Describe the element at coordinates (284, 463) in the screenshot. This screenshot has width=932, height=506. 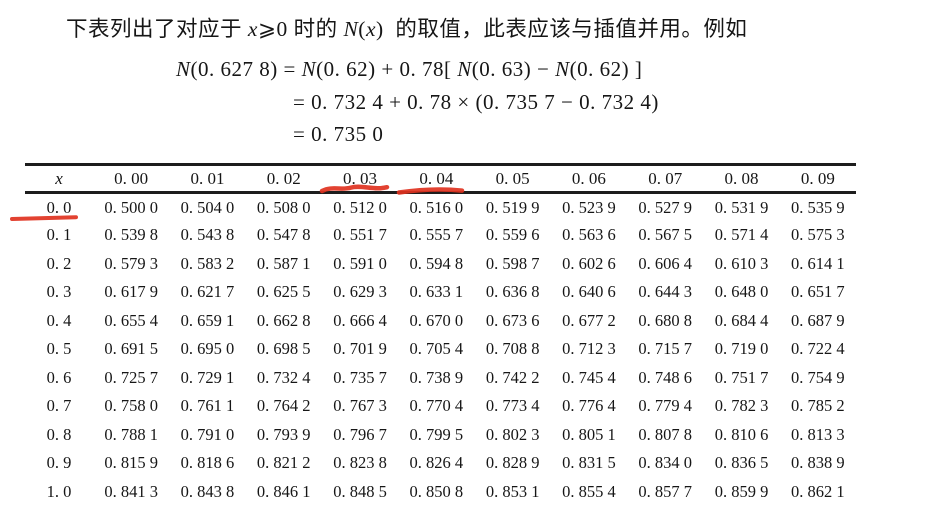
I see `table-cell: 0. 821 2` at that location.